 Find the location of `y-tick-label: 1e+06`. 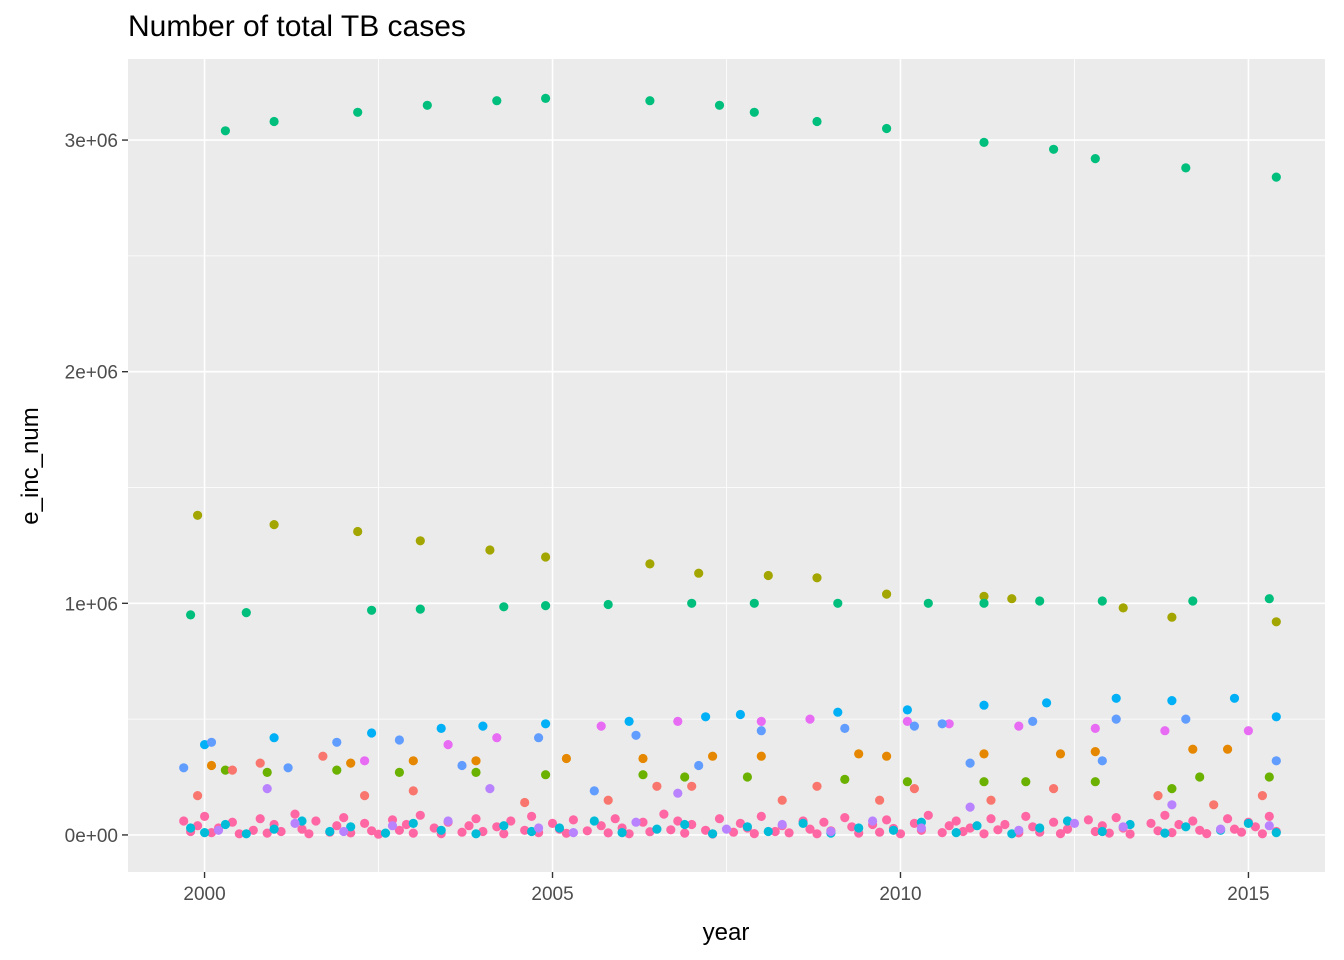

y-tick-label: 1e+06 is located at coordinates (91, 604).